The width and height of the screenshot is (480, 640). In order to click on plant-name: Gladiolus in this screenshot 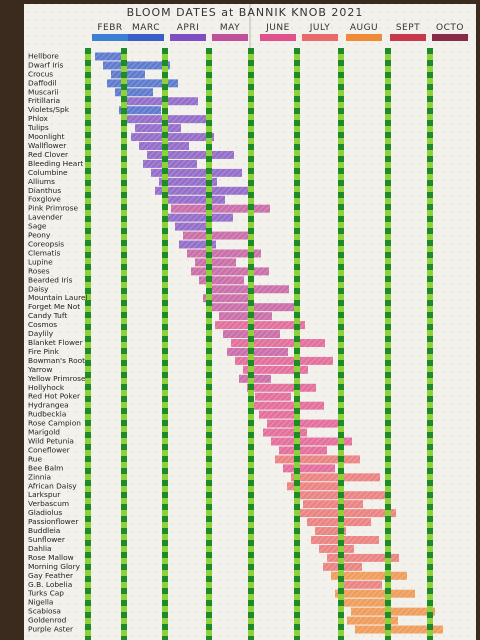, I will do `click(45, 512)`.